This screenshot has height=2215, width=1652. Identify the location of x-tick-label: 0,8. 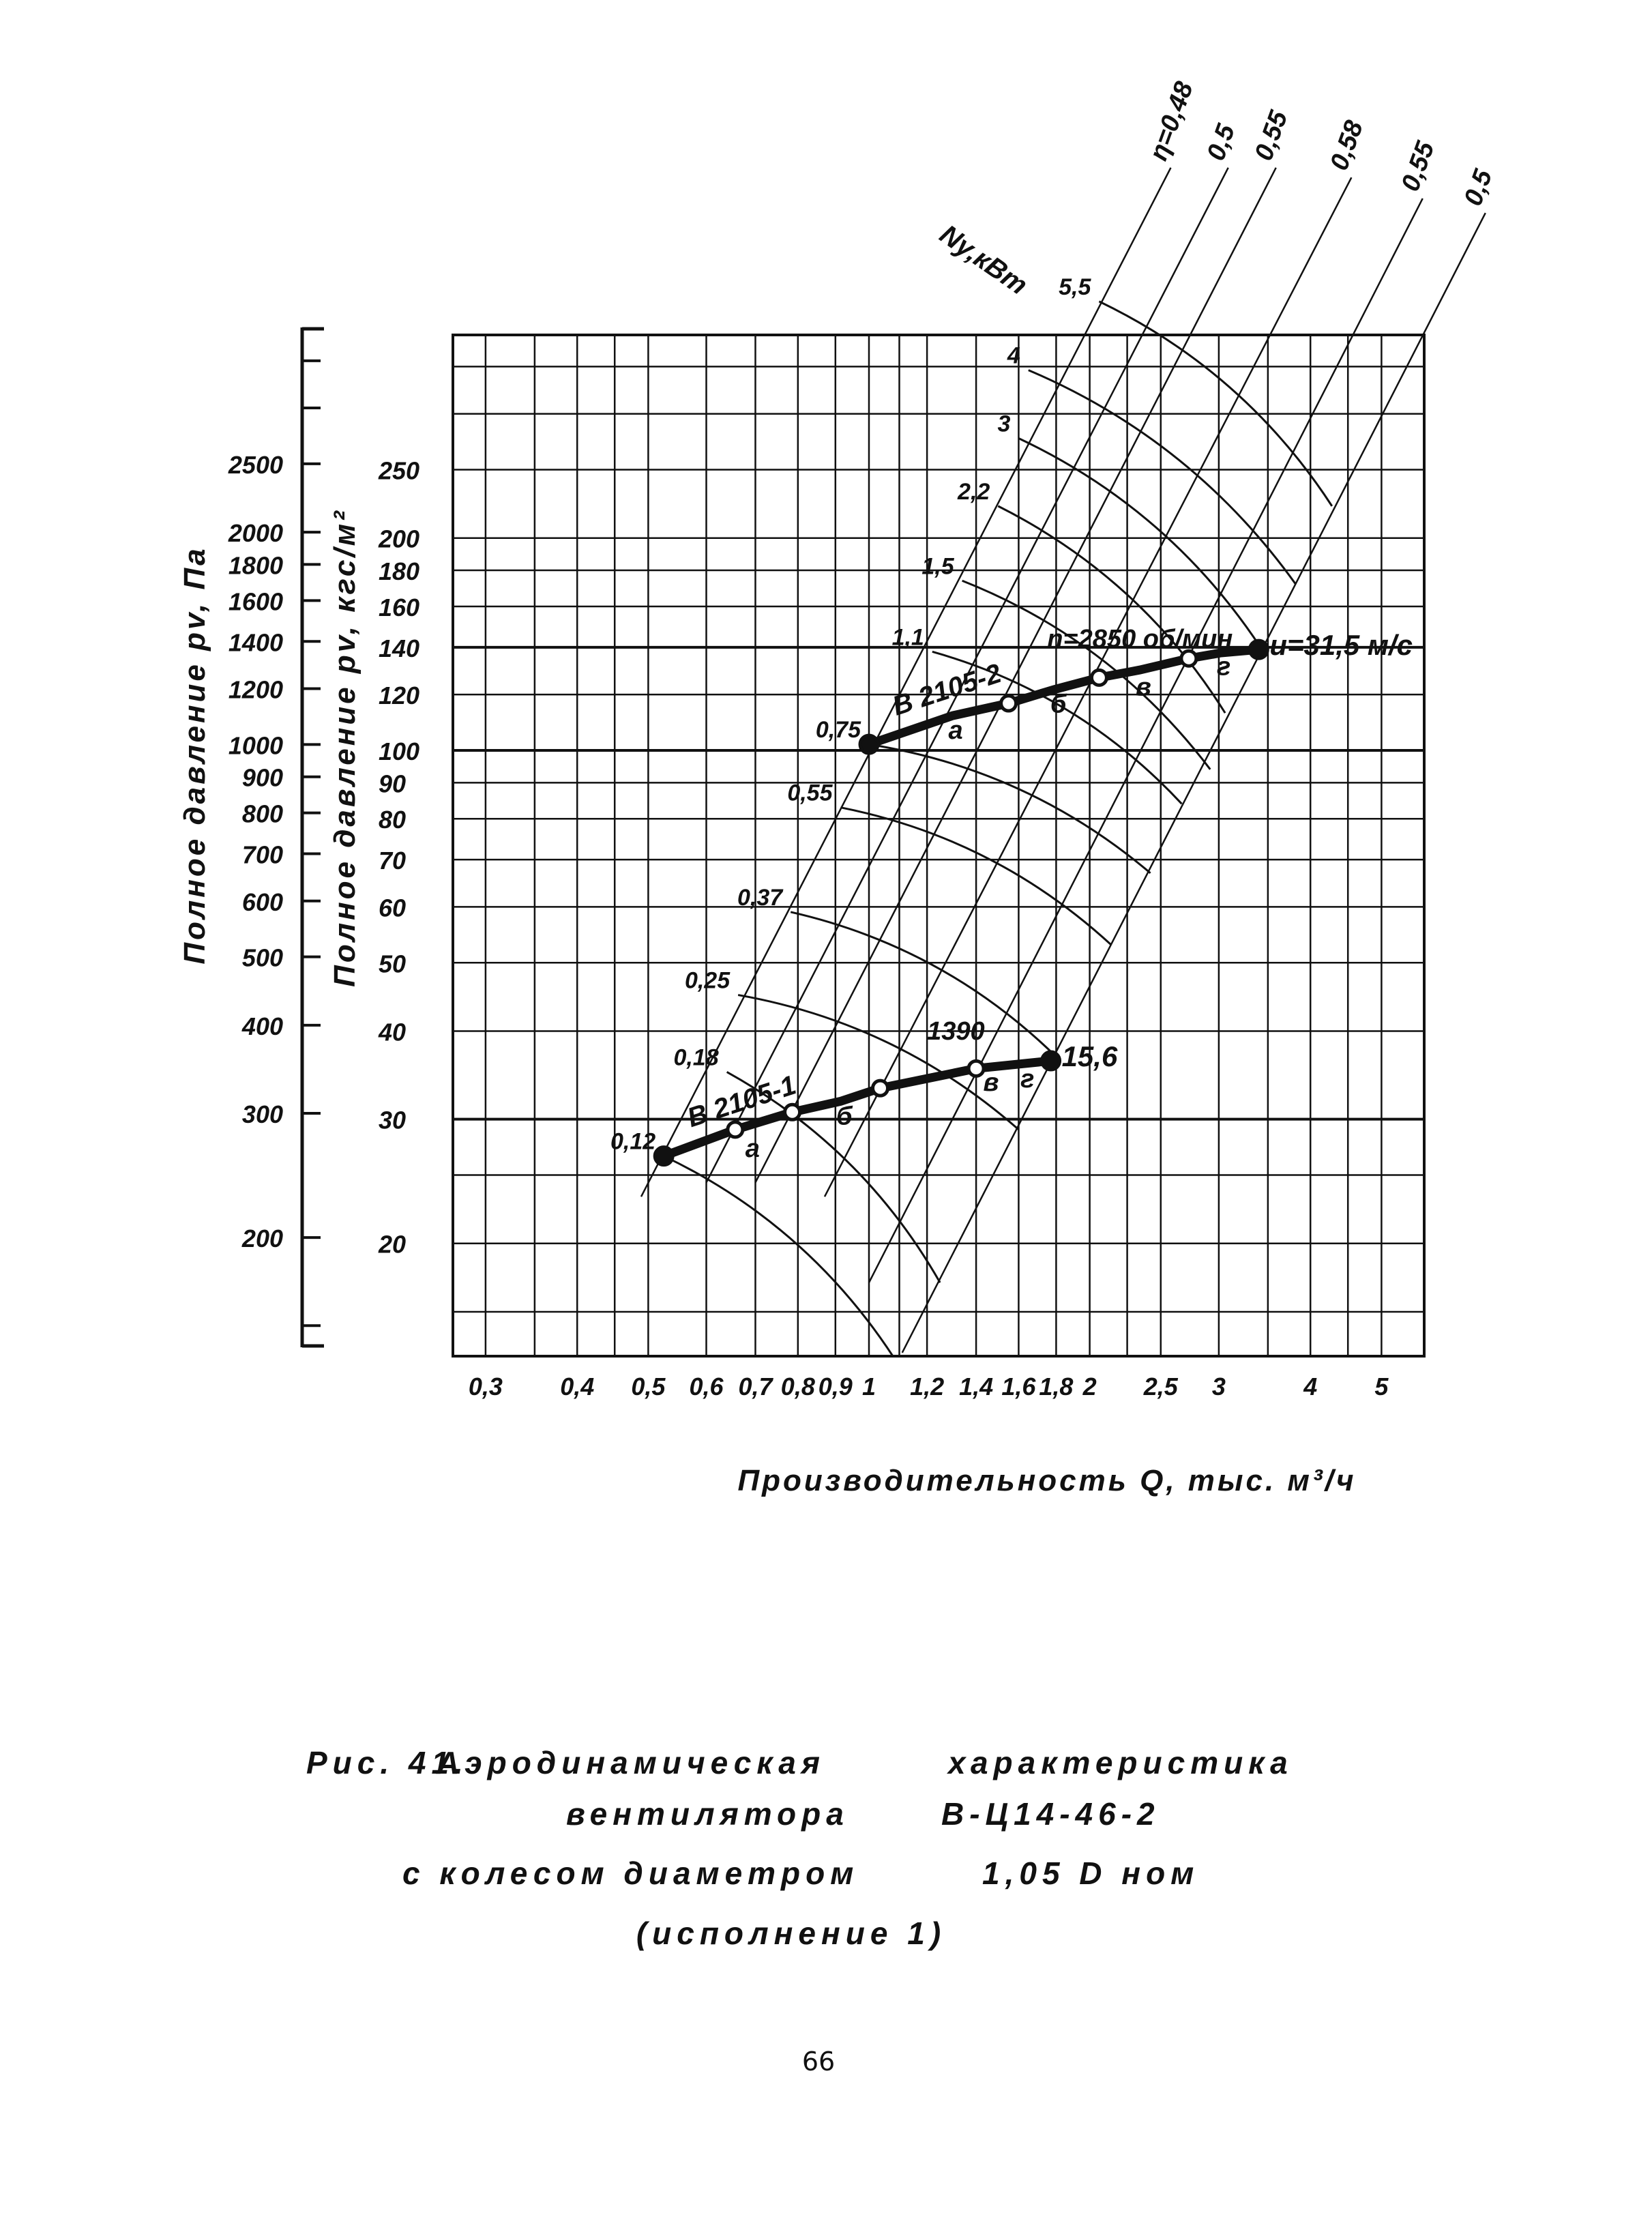
(798, 1386).